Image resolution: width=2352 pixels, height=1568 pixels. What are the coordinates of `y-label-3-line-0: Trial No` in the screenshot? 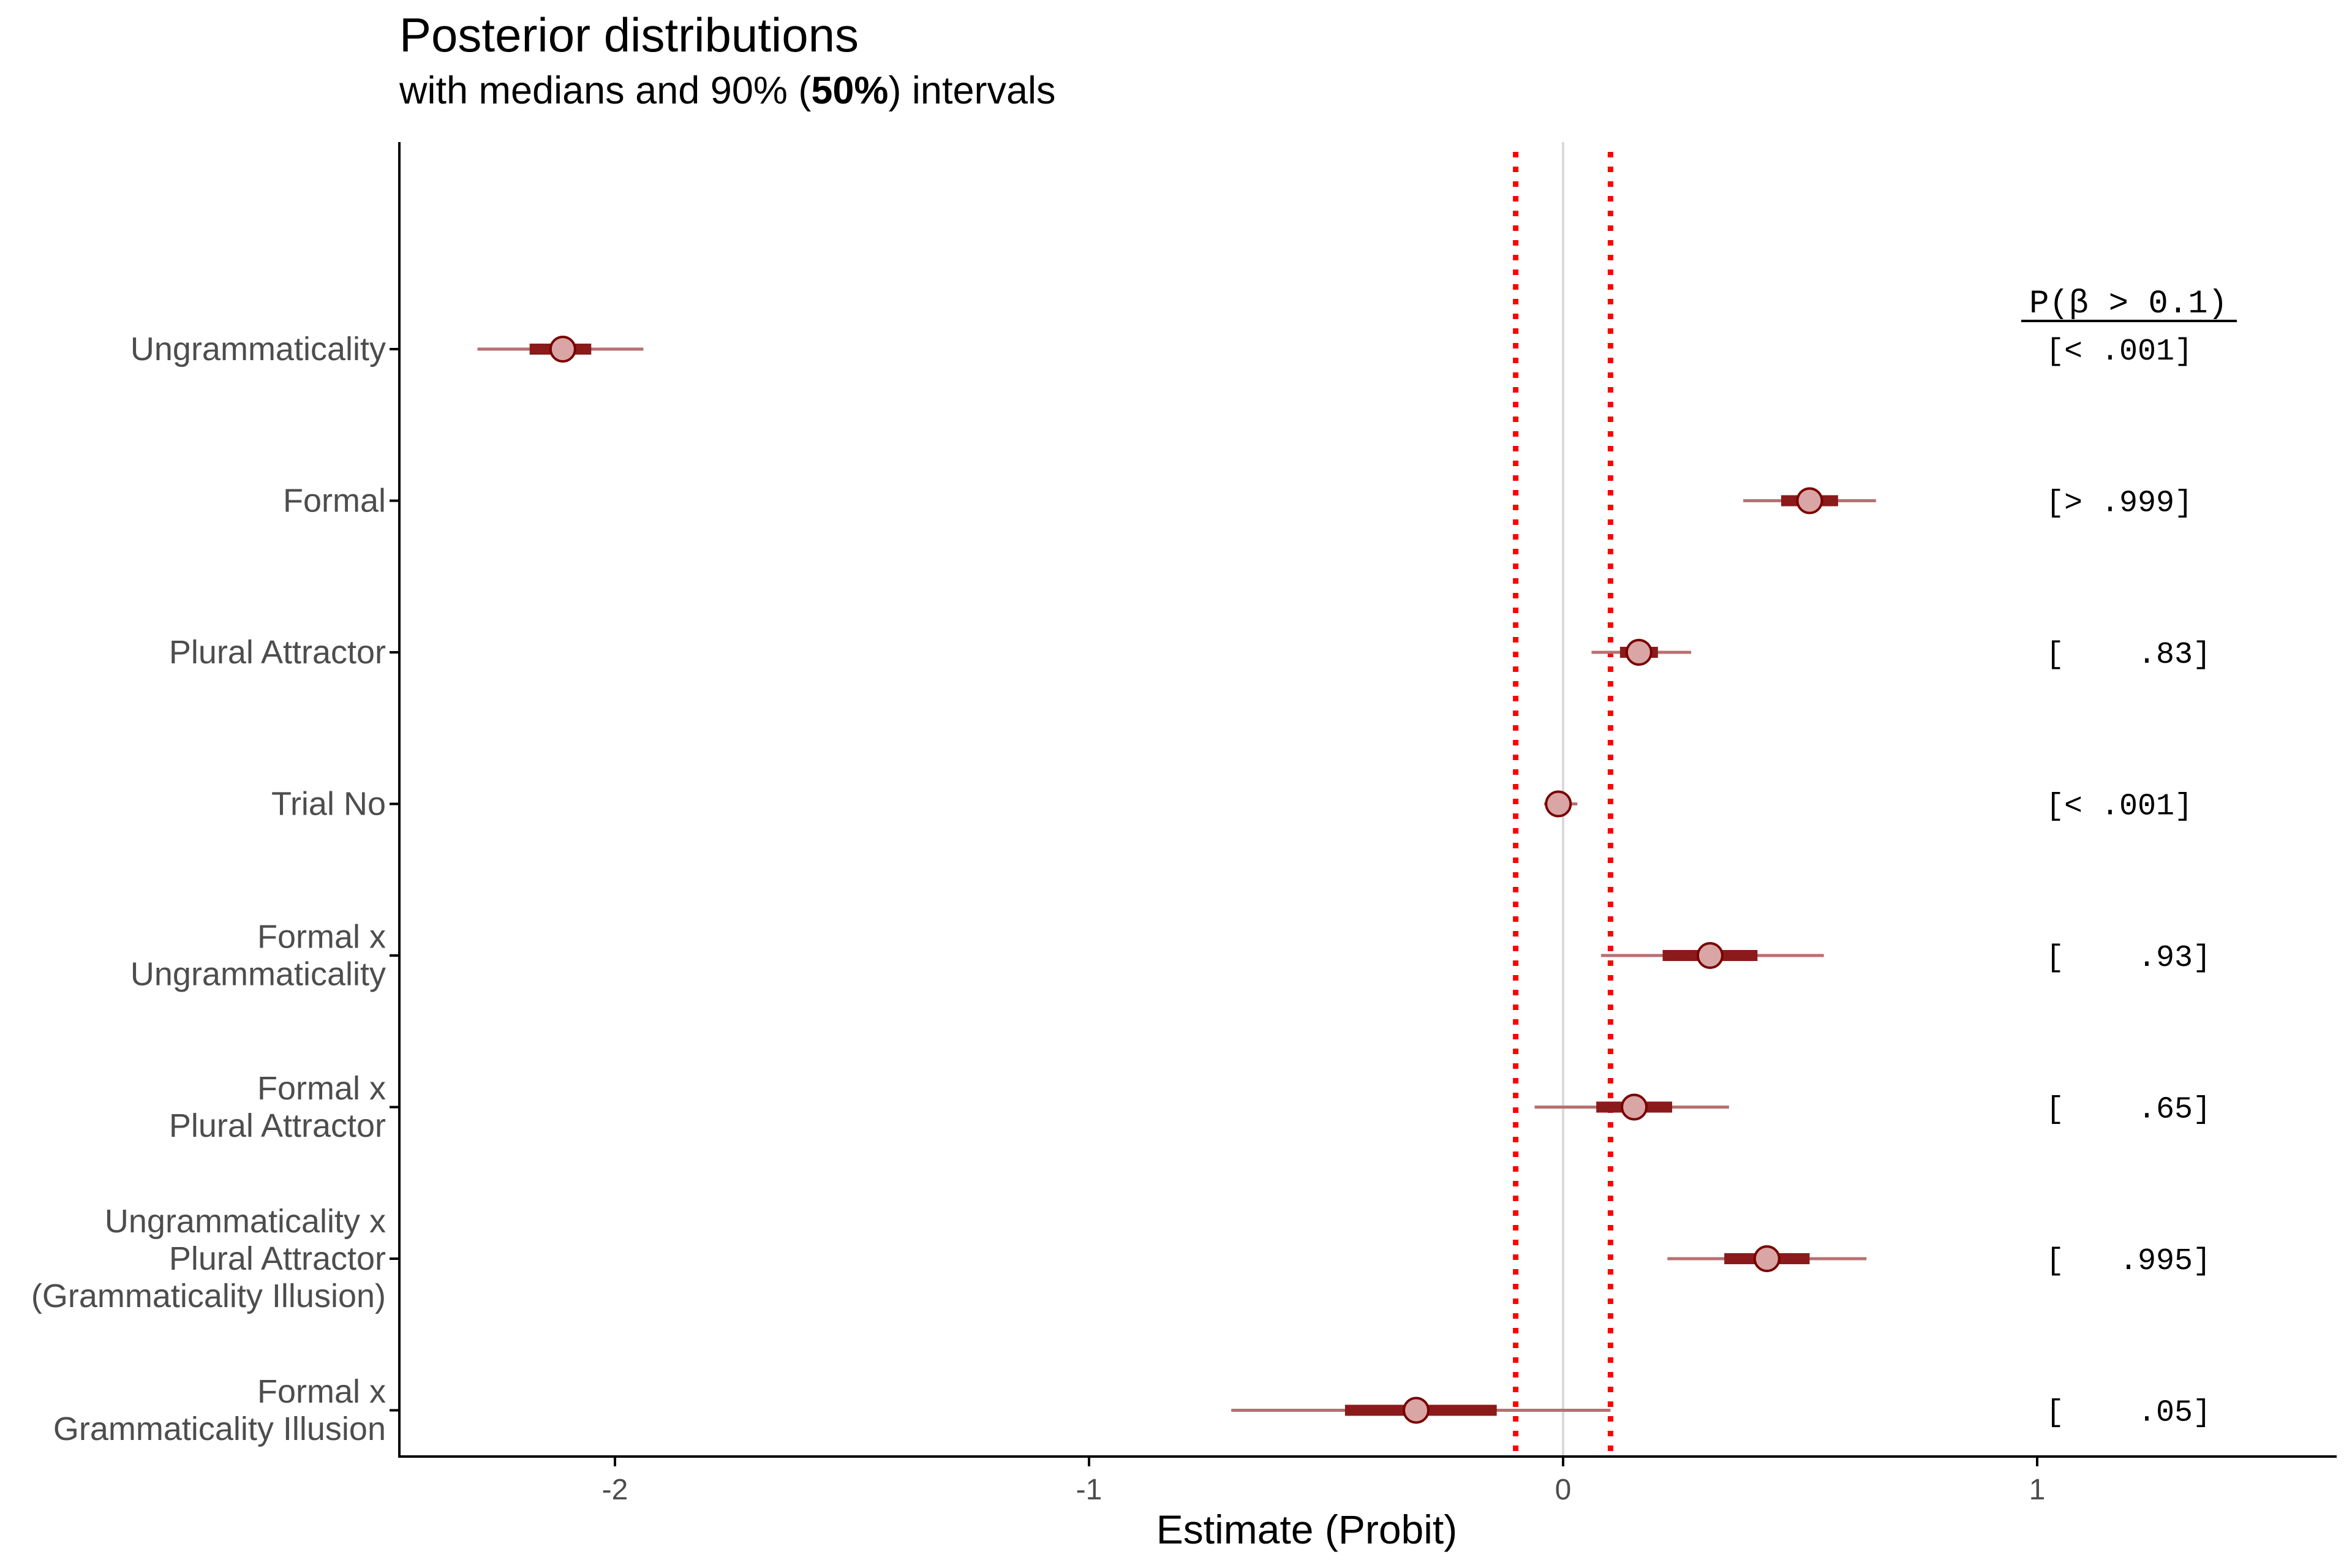 It's located at (329, 805).